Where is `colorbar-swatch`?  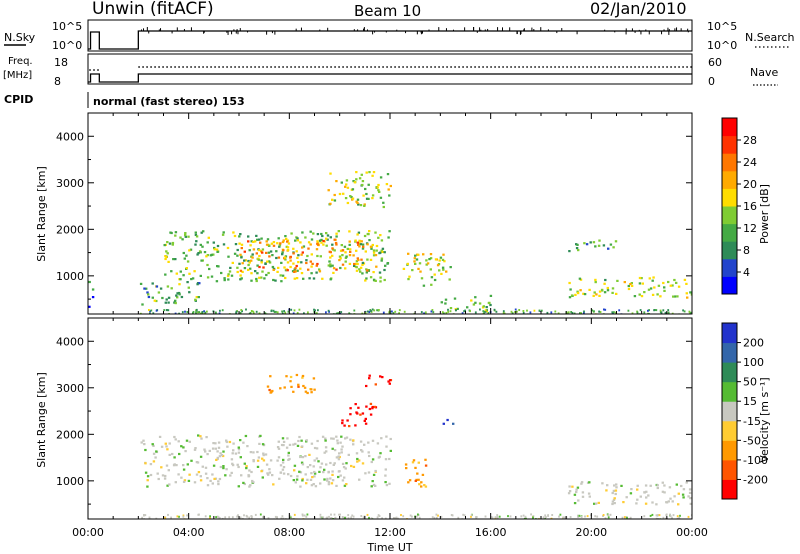
colorbar-swatch is located at coordinates (729, 162).